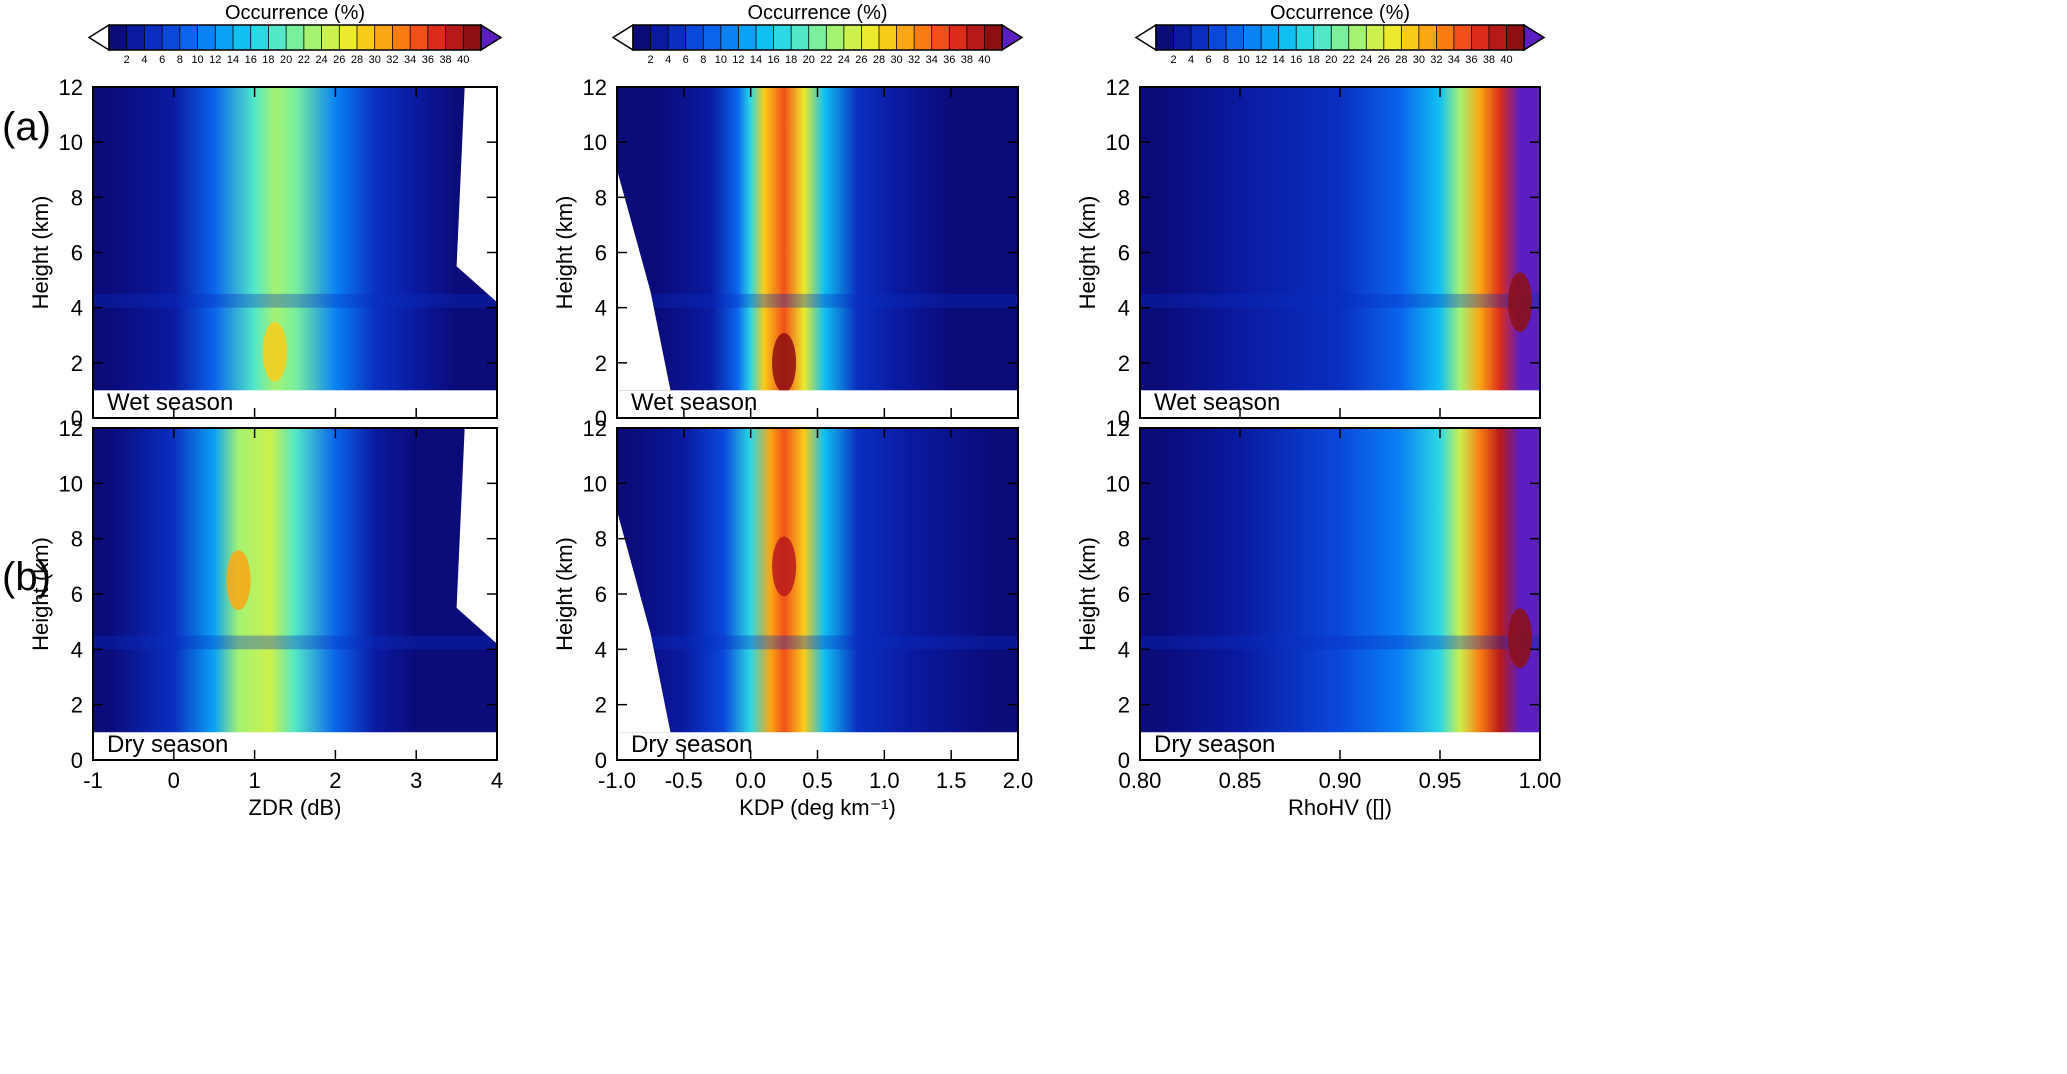  What do you see at coordinates (601, 197) in the screenshot?
I see `y-tick-label: 8` at bounding box center [601, 197].